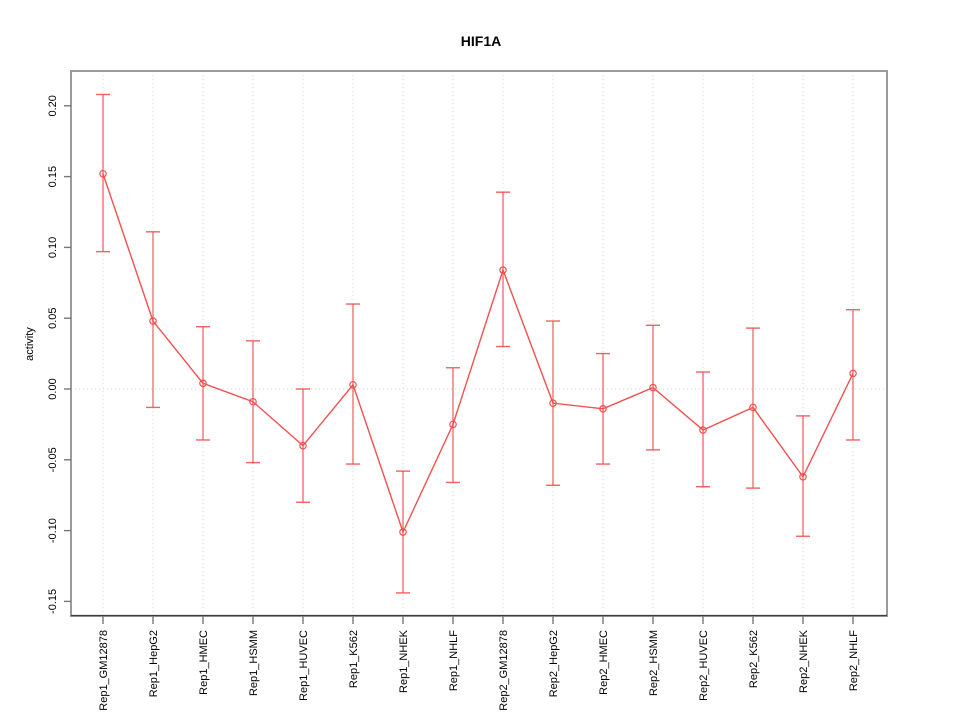  I want to click on y-axis-label: activity, so click(30, 344).